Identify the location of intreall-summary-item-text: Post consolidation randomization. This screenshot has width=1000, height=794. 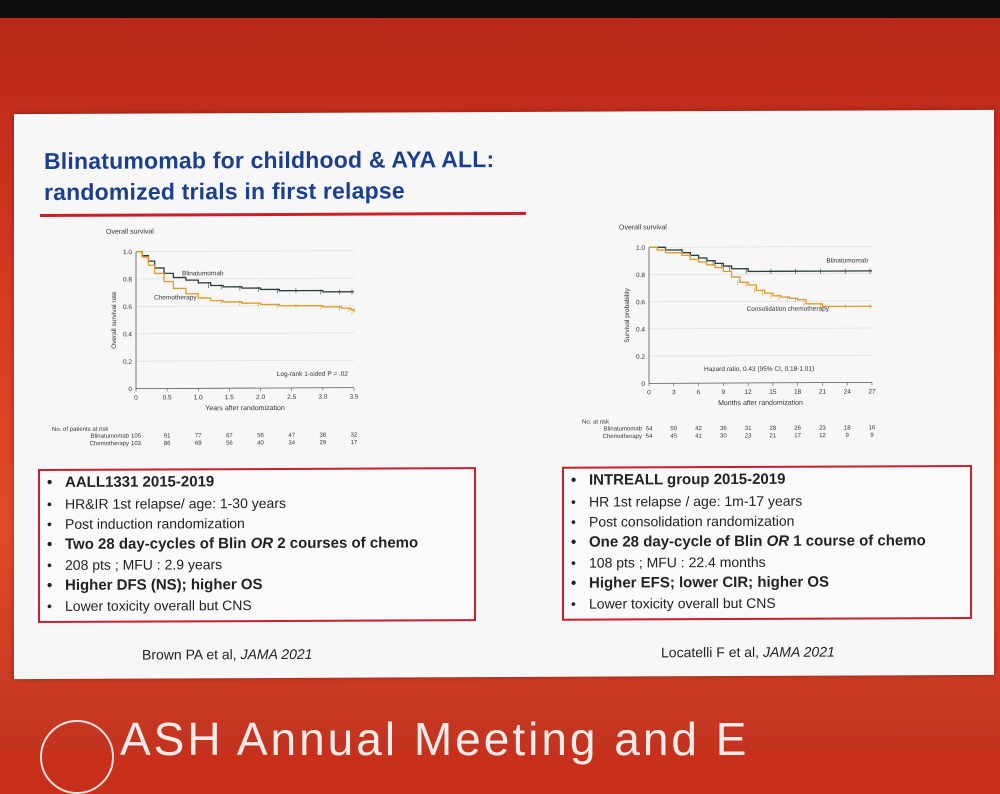
(692, 521).